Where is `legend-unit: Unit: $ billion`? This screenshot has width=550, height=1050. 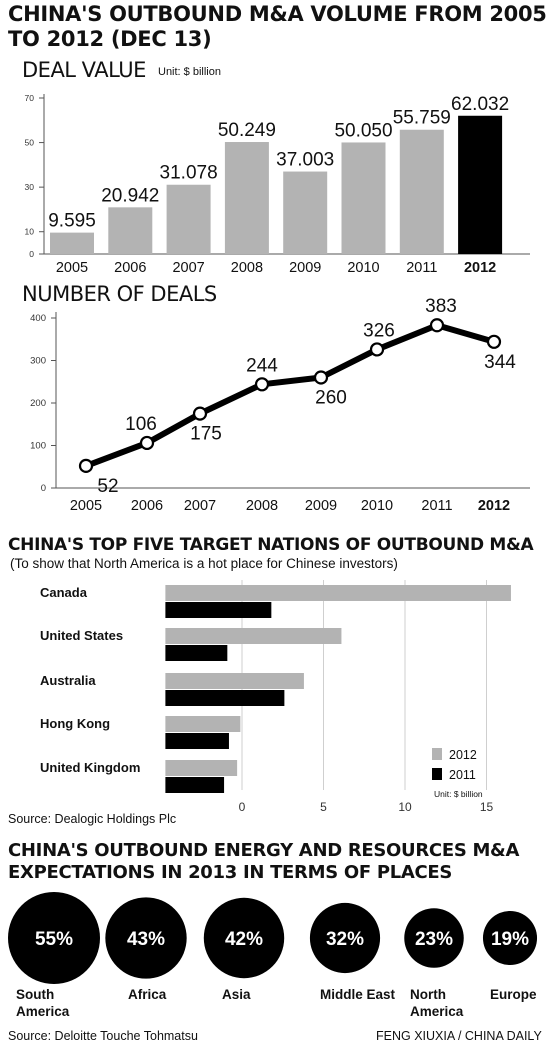
legend-unit: Unit: $ billion is located at coordinates (458, 794).